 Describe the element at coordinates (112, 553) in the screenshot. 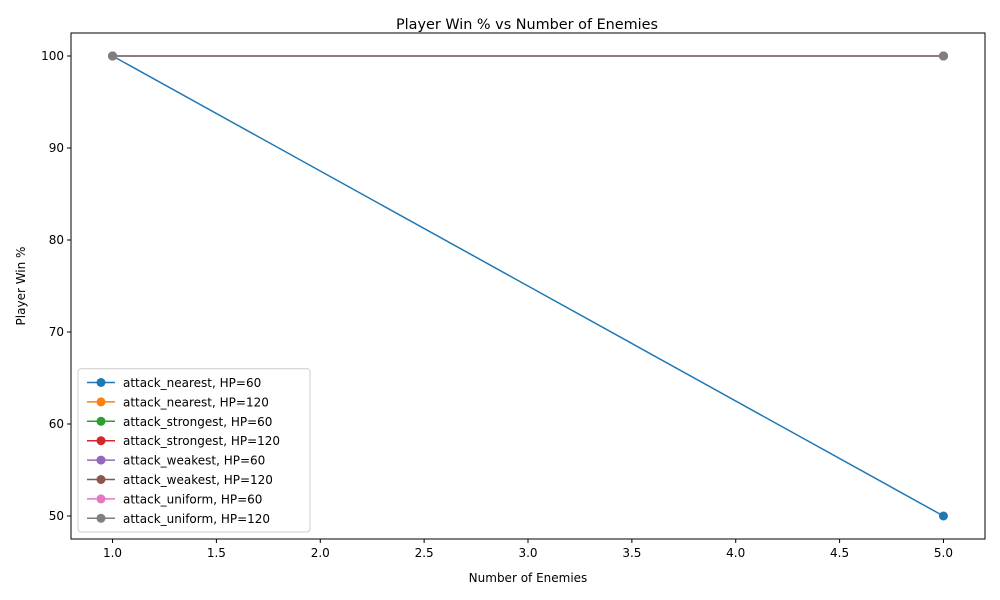

I see `x-tick-label: 1.0` at that location.